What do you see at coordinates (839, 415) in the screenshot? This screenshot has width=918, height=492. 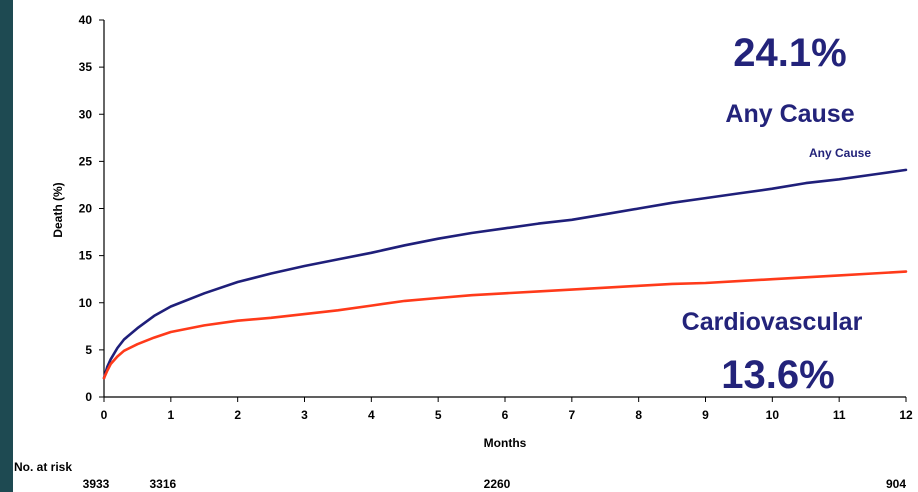 I see `x-tick-label: 11` at bounding box center [839, 415].